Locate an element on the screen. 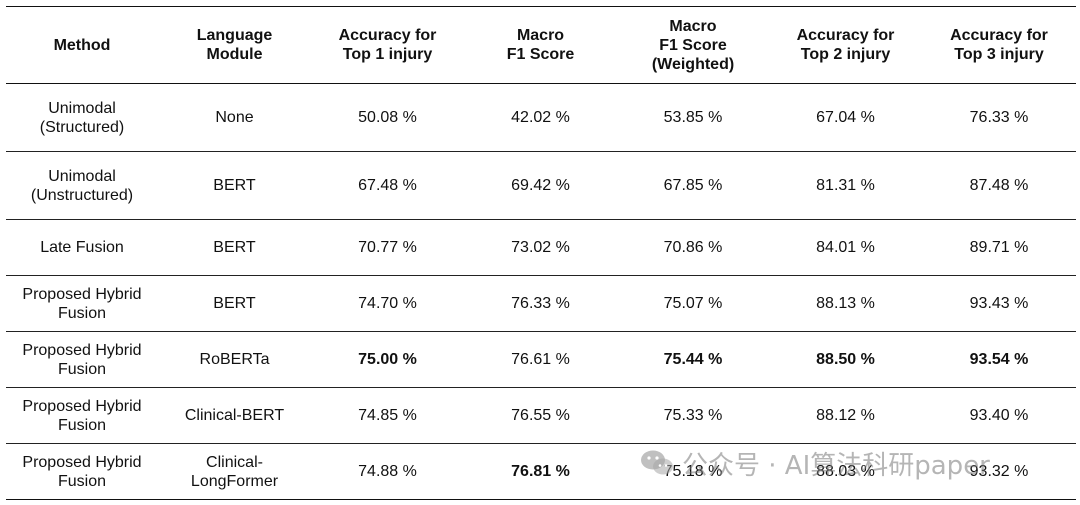 This screenshot has width=1080, height=505. cell-top3-best: 93.54 % is located at coordinates (999, 359).